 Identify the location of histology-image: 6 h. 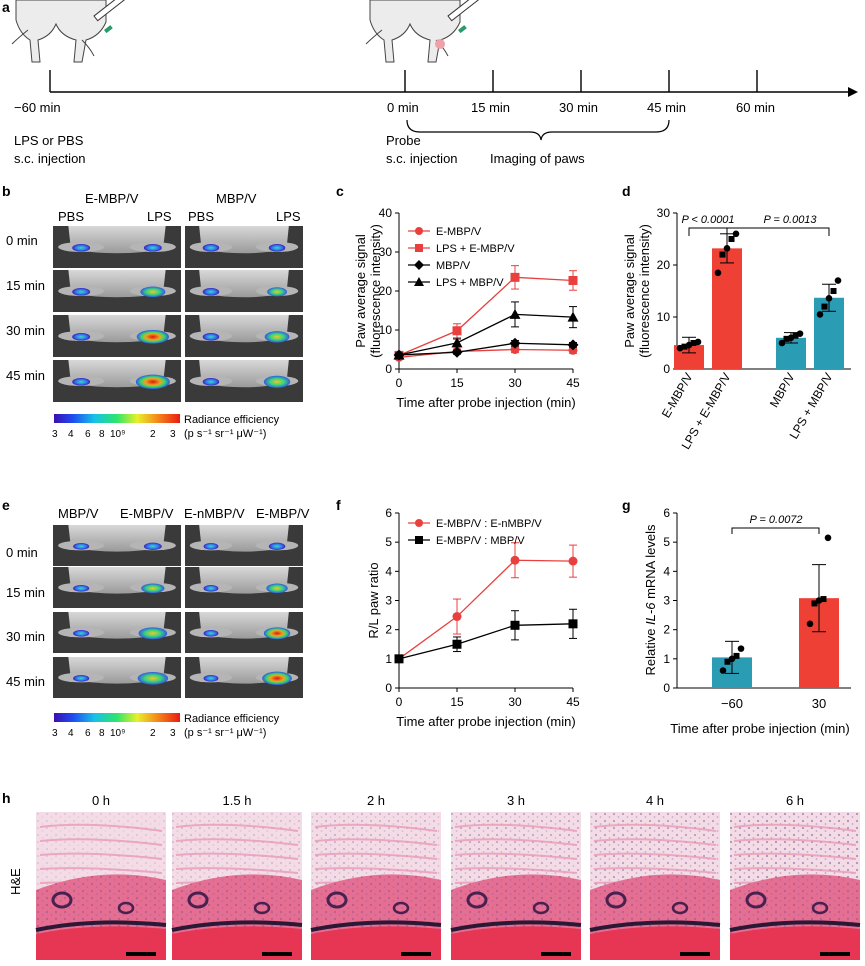
(795, 876).